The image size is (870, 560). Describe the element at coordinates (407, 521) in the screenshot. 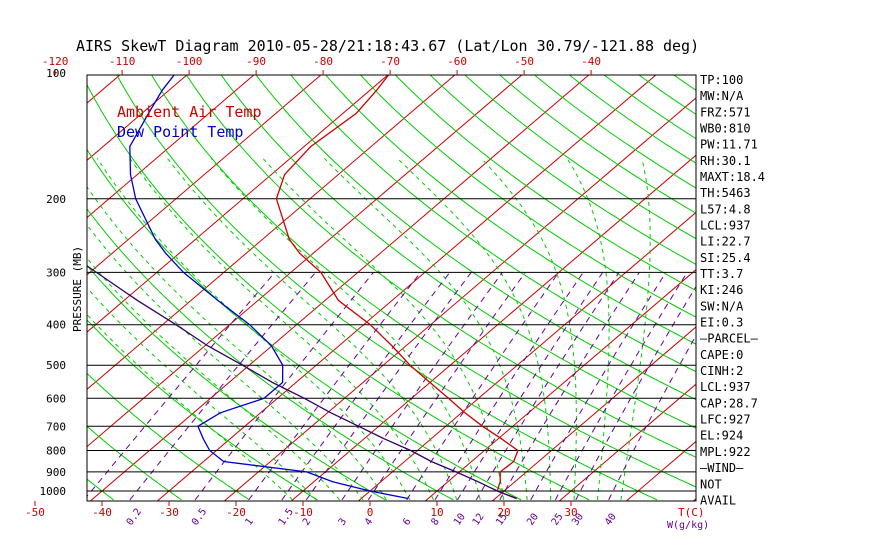

I see `mixing-ratio-label: 6` at that location.